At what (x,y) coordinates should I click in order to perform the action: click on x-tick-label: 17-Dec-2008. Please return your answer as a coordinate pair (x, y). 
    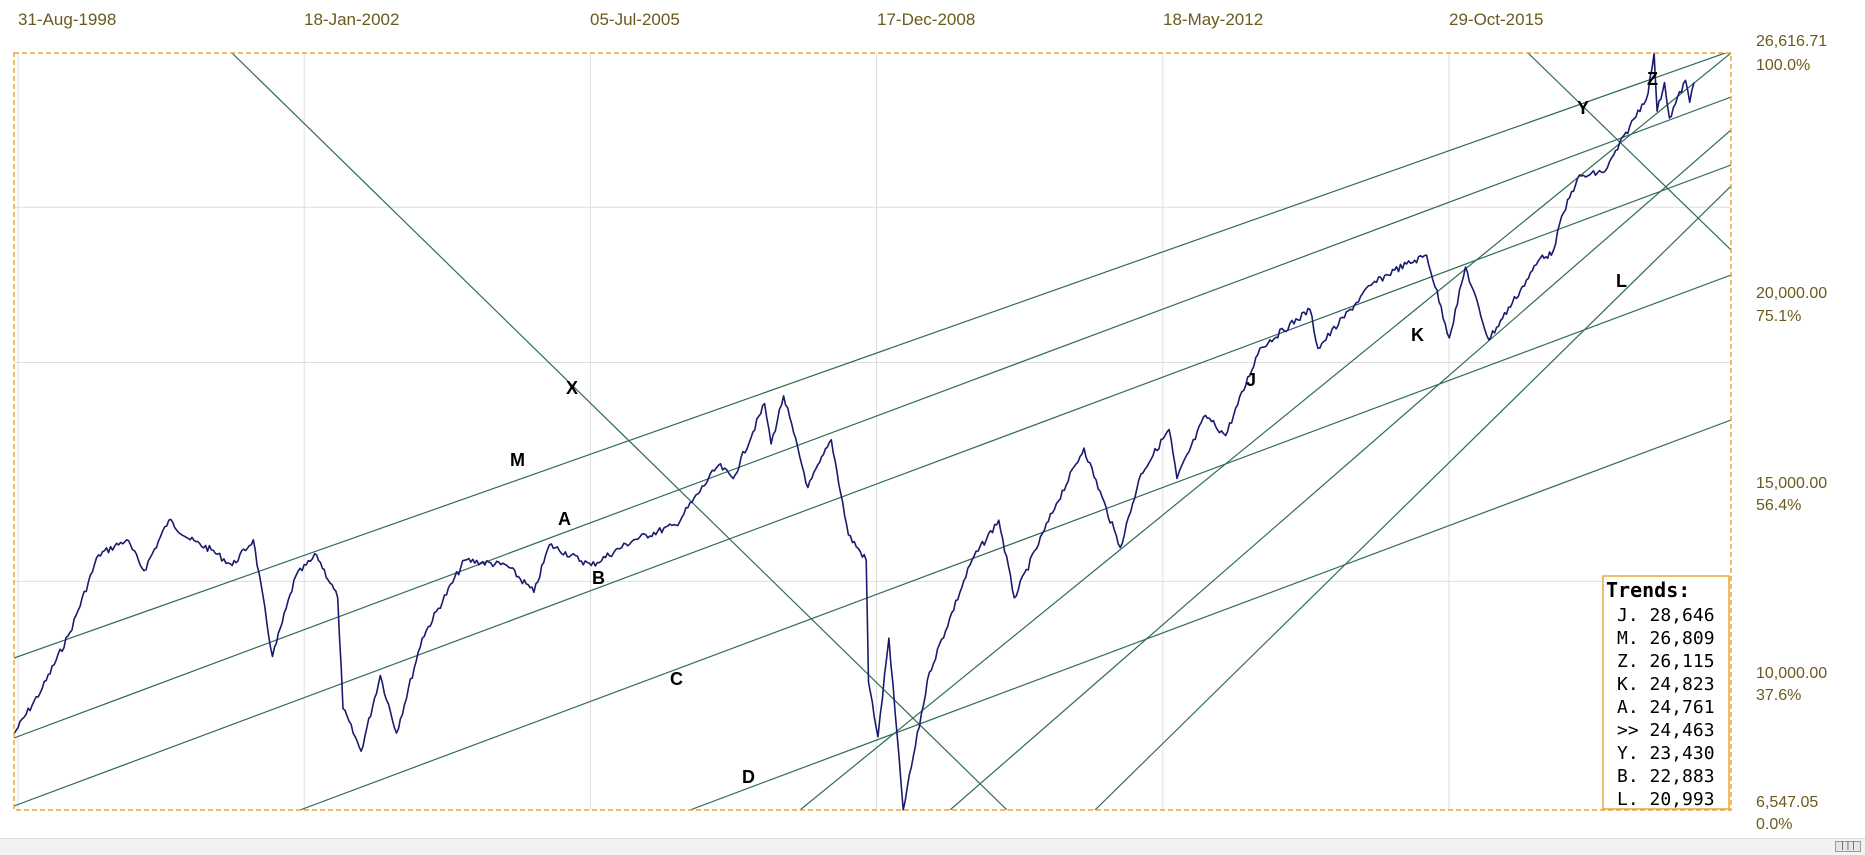
    Looking at the image, I should click on (926, 19).